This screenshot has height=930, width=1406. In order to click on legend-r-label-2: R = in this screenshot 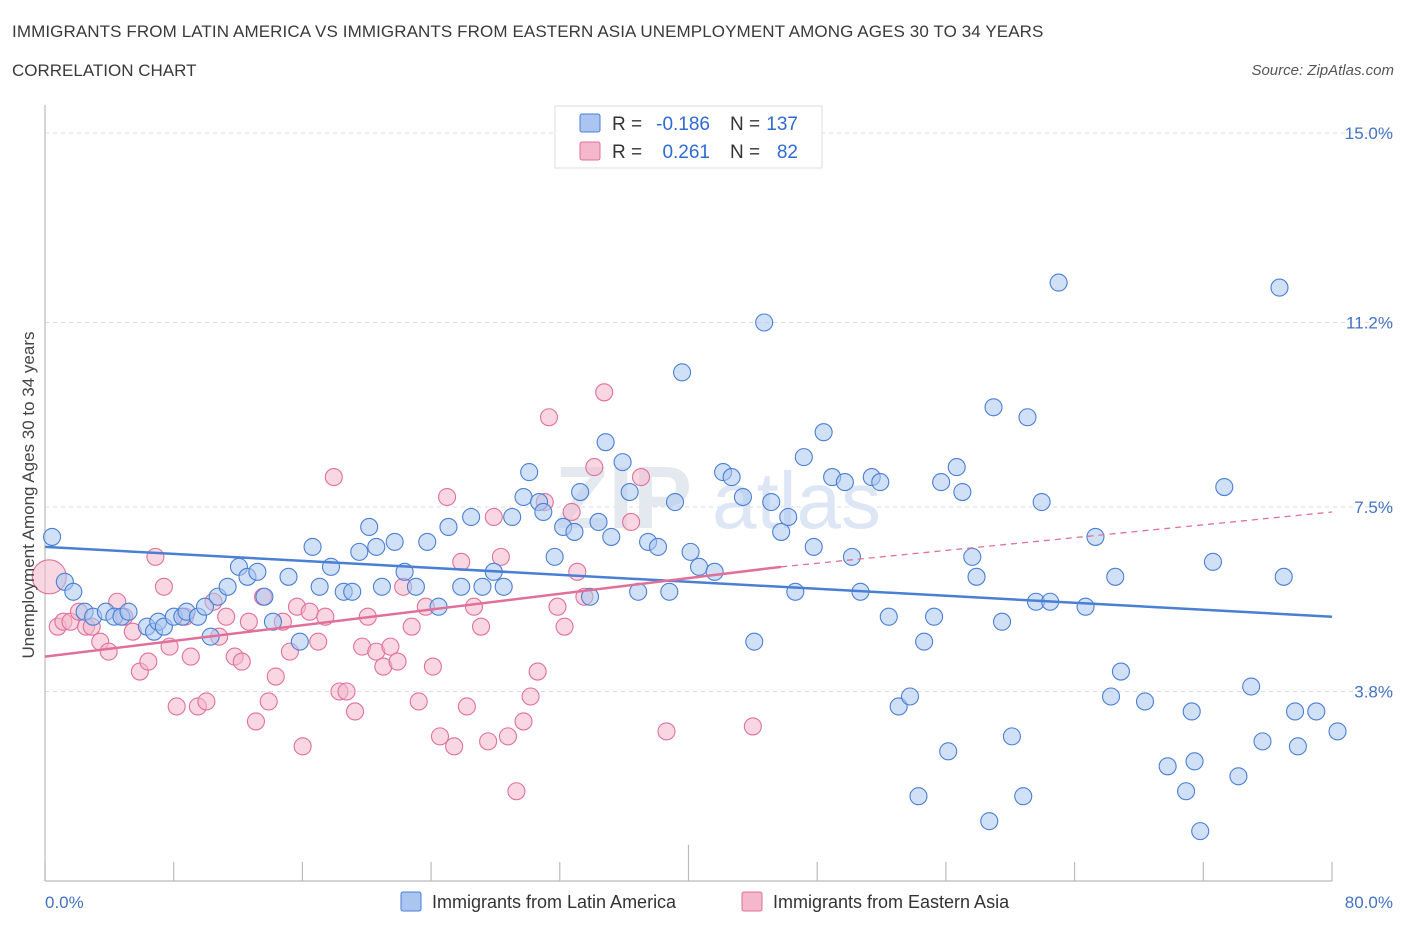, I will do `click(627, 152)`.